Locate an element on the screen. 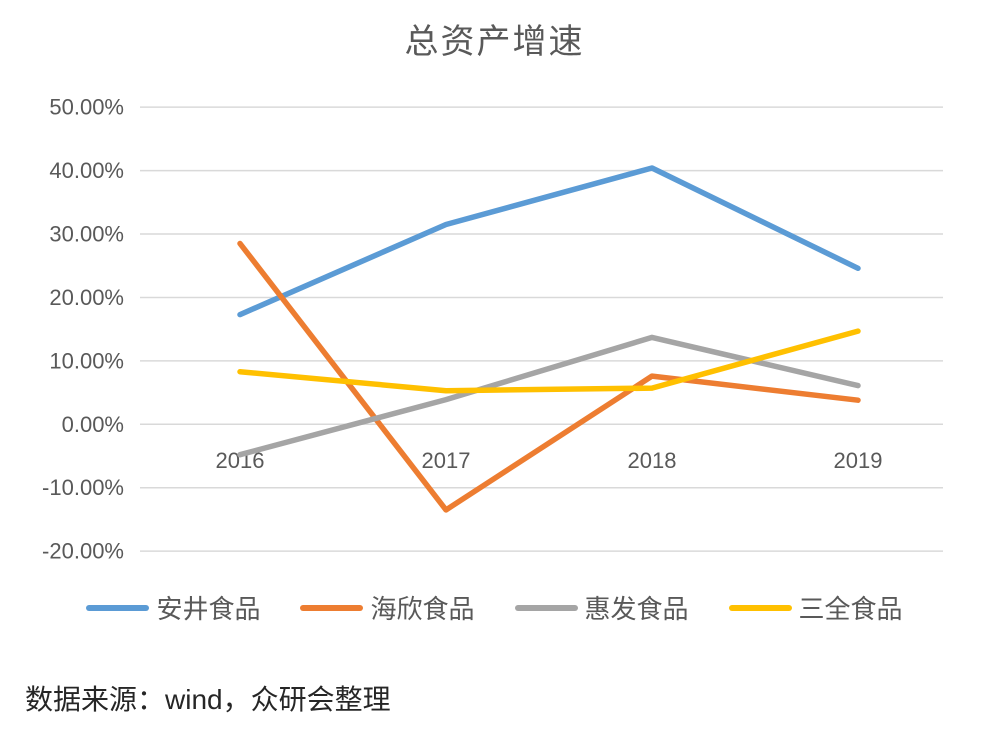 The height and width of the screenshot is (733, 989). y-tick-label: 0.00% is located at coordinates (93, 424).